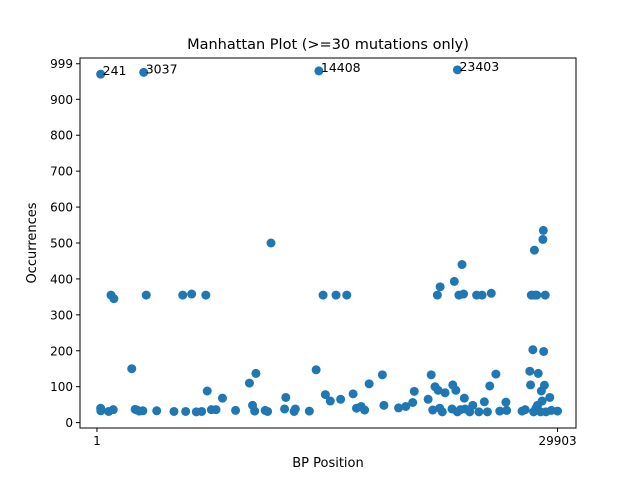 The height and width of the screenshot is (480, 640). What do you see at coordinates (328, 463) in the screenshot?
I see `x-axis-label: BP Position` at bounding box center [328, 463].